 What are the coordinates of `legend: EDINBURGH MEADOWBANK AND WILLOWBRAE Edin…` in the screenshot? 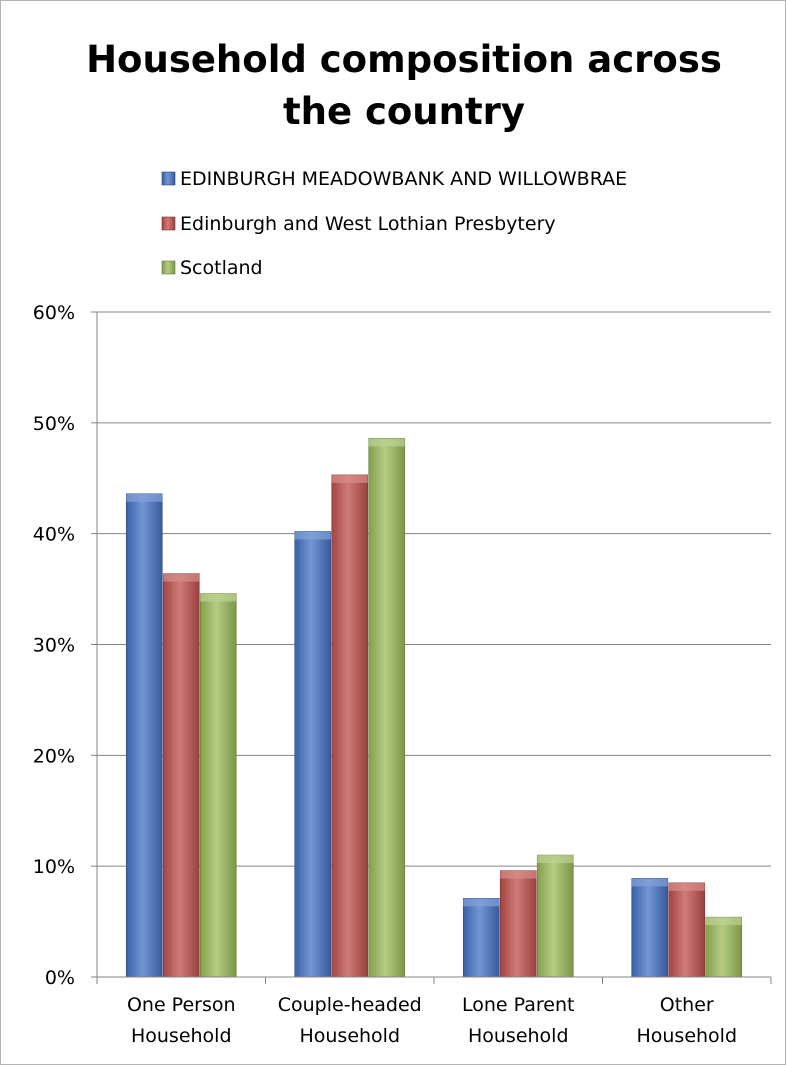 It's located at (394, 223).